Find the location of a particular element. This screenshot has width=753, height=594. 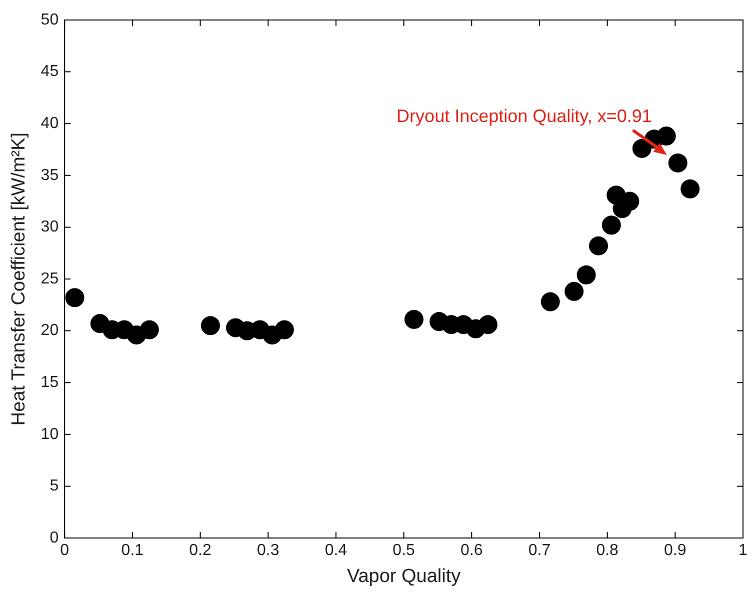

y-tick-label: 45 is located at coordinates (49, 71).